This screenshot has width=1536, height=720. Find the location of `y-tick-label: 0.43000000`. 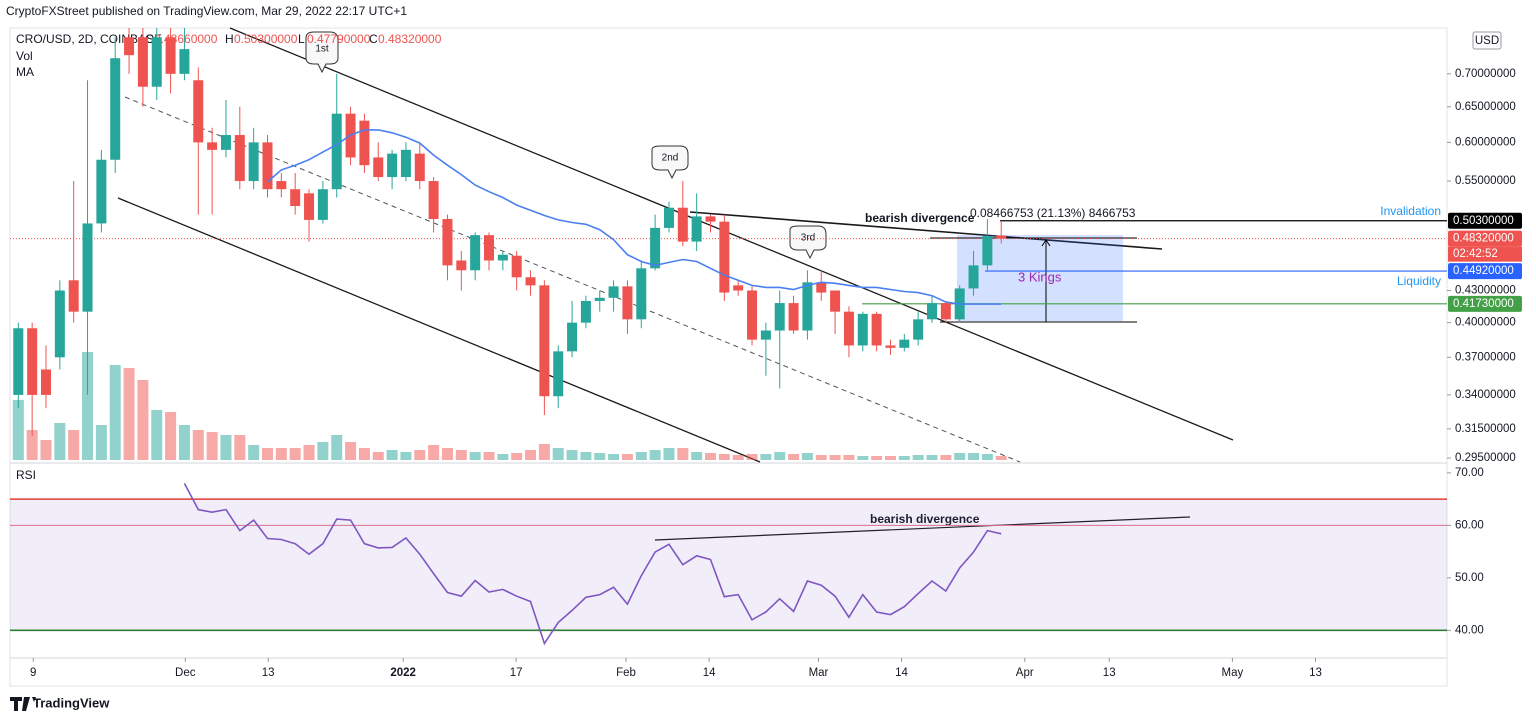

y-tick-label: 0.43000000 is located at coordinates (1485, 291).